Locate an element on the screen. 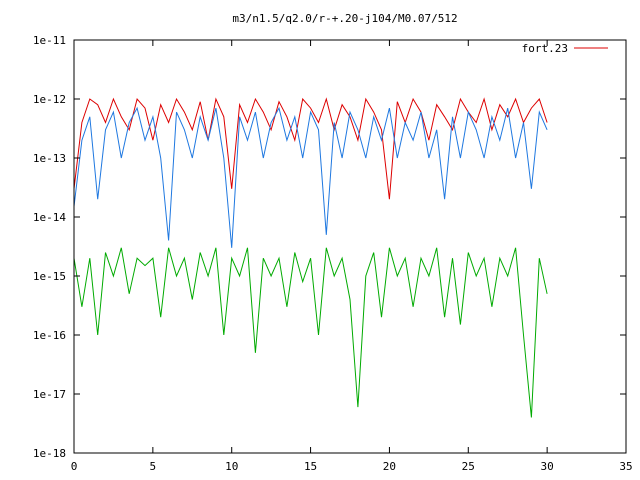 The width and height of the screenshot is (640, 480). x-tick-label: 25 is located at coordinates (468, 466).